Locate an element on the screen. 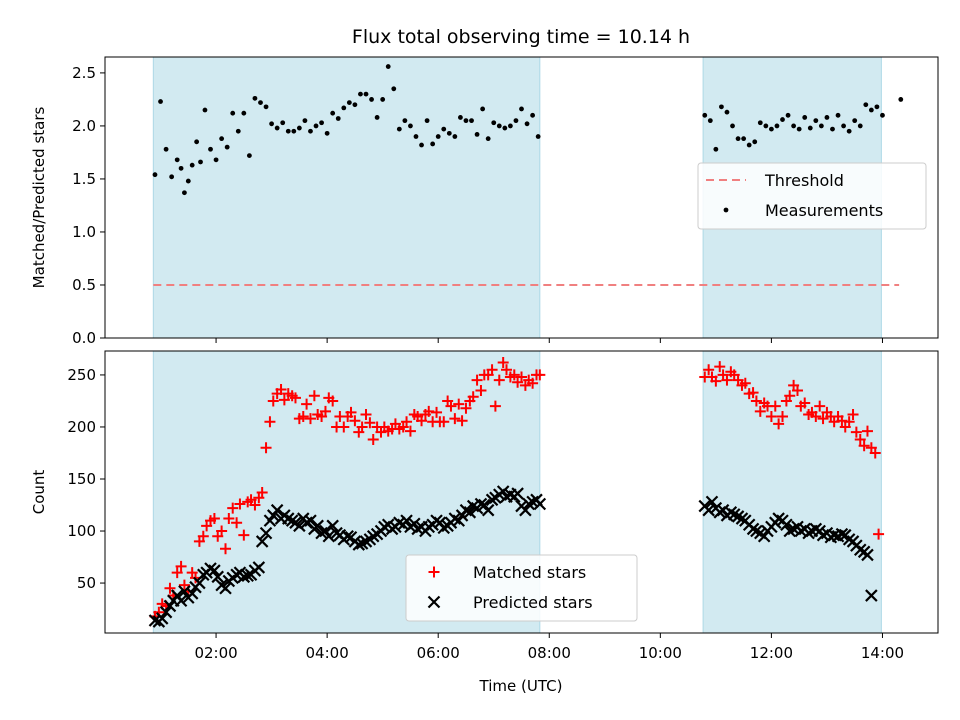 This screenshot has width=960, height=720. x-tick-label: 10:00 is located at coordinates (660, 653).